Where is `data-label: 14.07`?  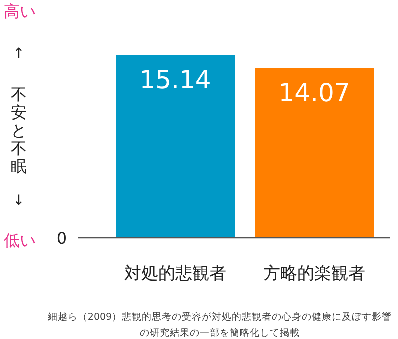
data-label: 14.07 is located at coordinates (314, 93).